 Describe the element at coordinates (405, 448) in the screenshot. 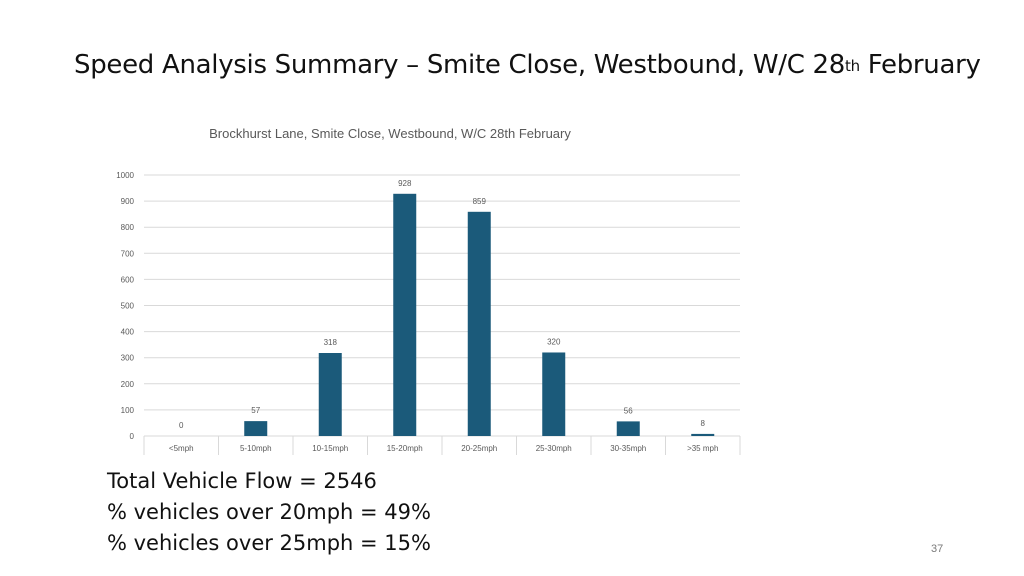

I see `x-tick-label: 15-20mph` at that location.